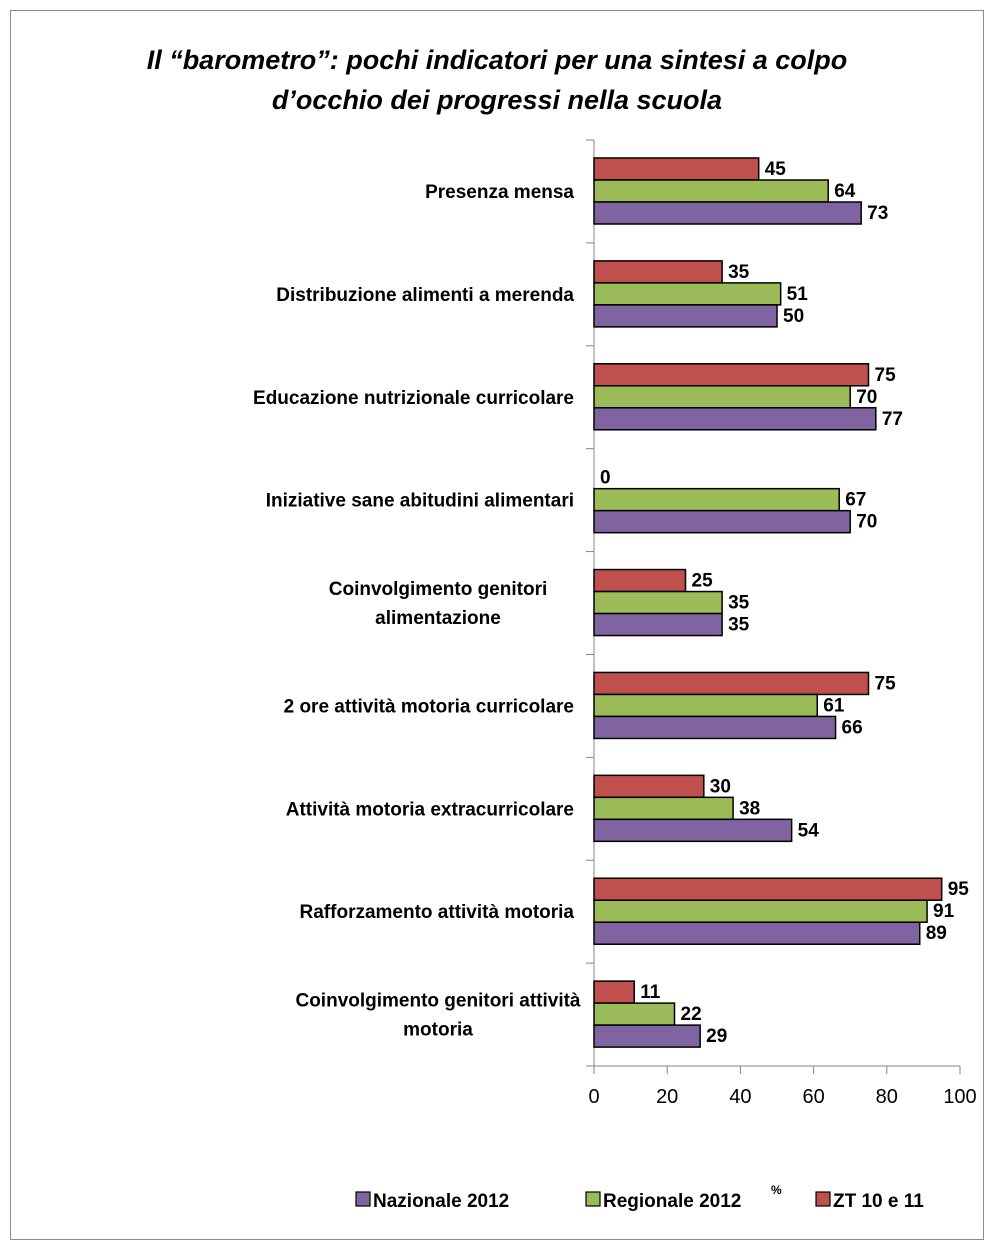  Describe the element at coordinates (735, 419) in the screenshot. I see `bar-nazionale-2012-educazione-nutrizionale-curricolare` at that location.